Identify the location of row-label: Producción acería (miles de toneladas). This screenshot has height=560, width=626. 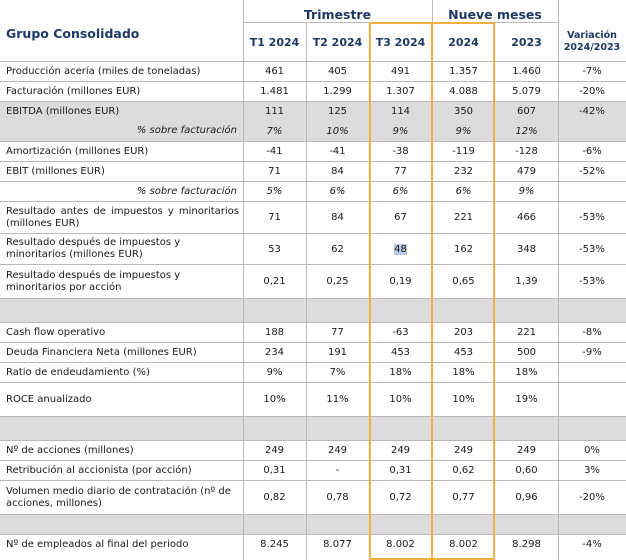
(121, 71).